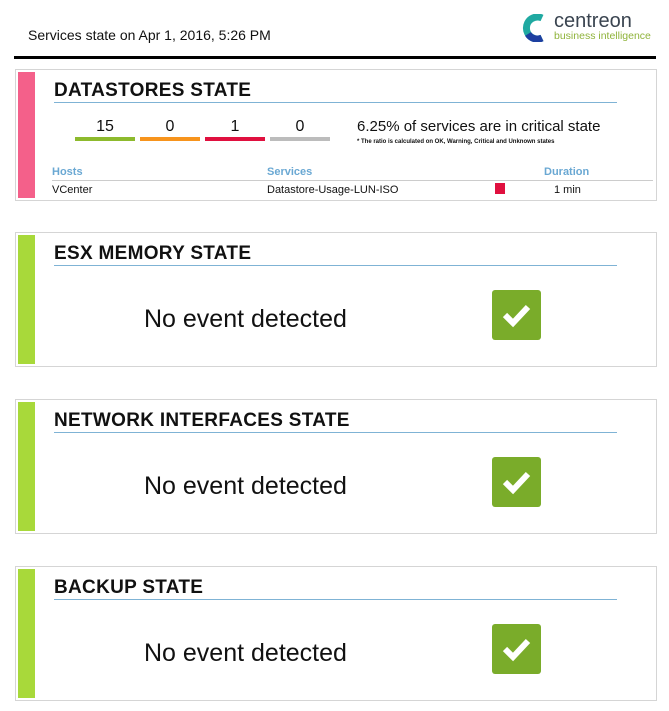  Describe the element at coordinates (335, 588) in the screenshot. I see `section-title: BACKUP STATE` at that location.